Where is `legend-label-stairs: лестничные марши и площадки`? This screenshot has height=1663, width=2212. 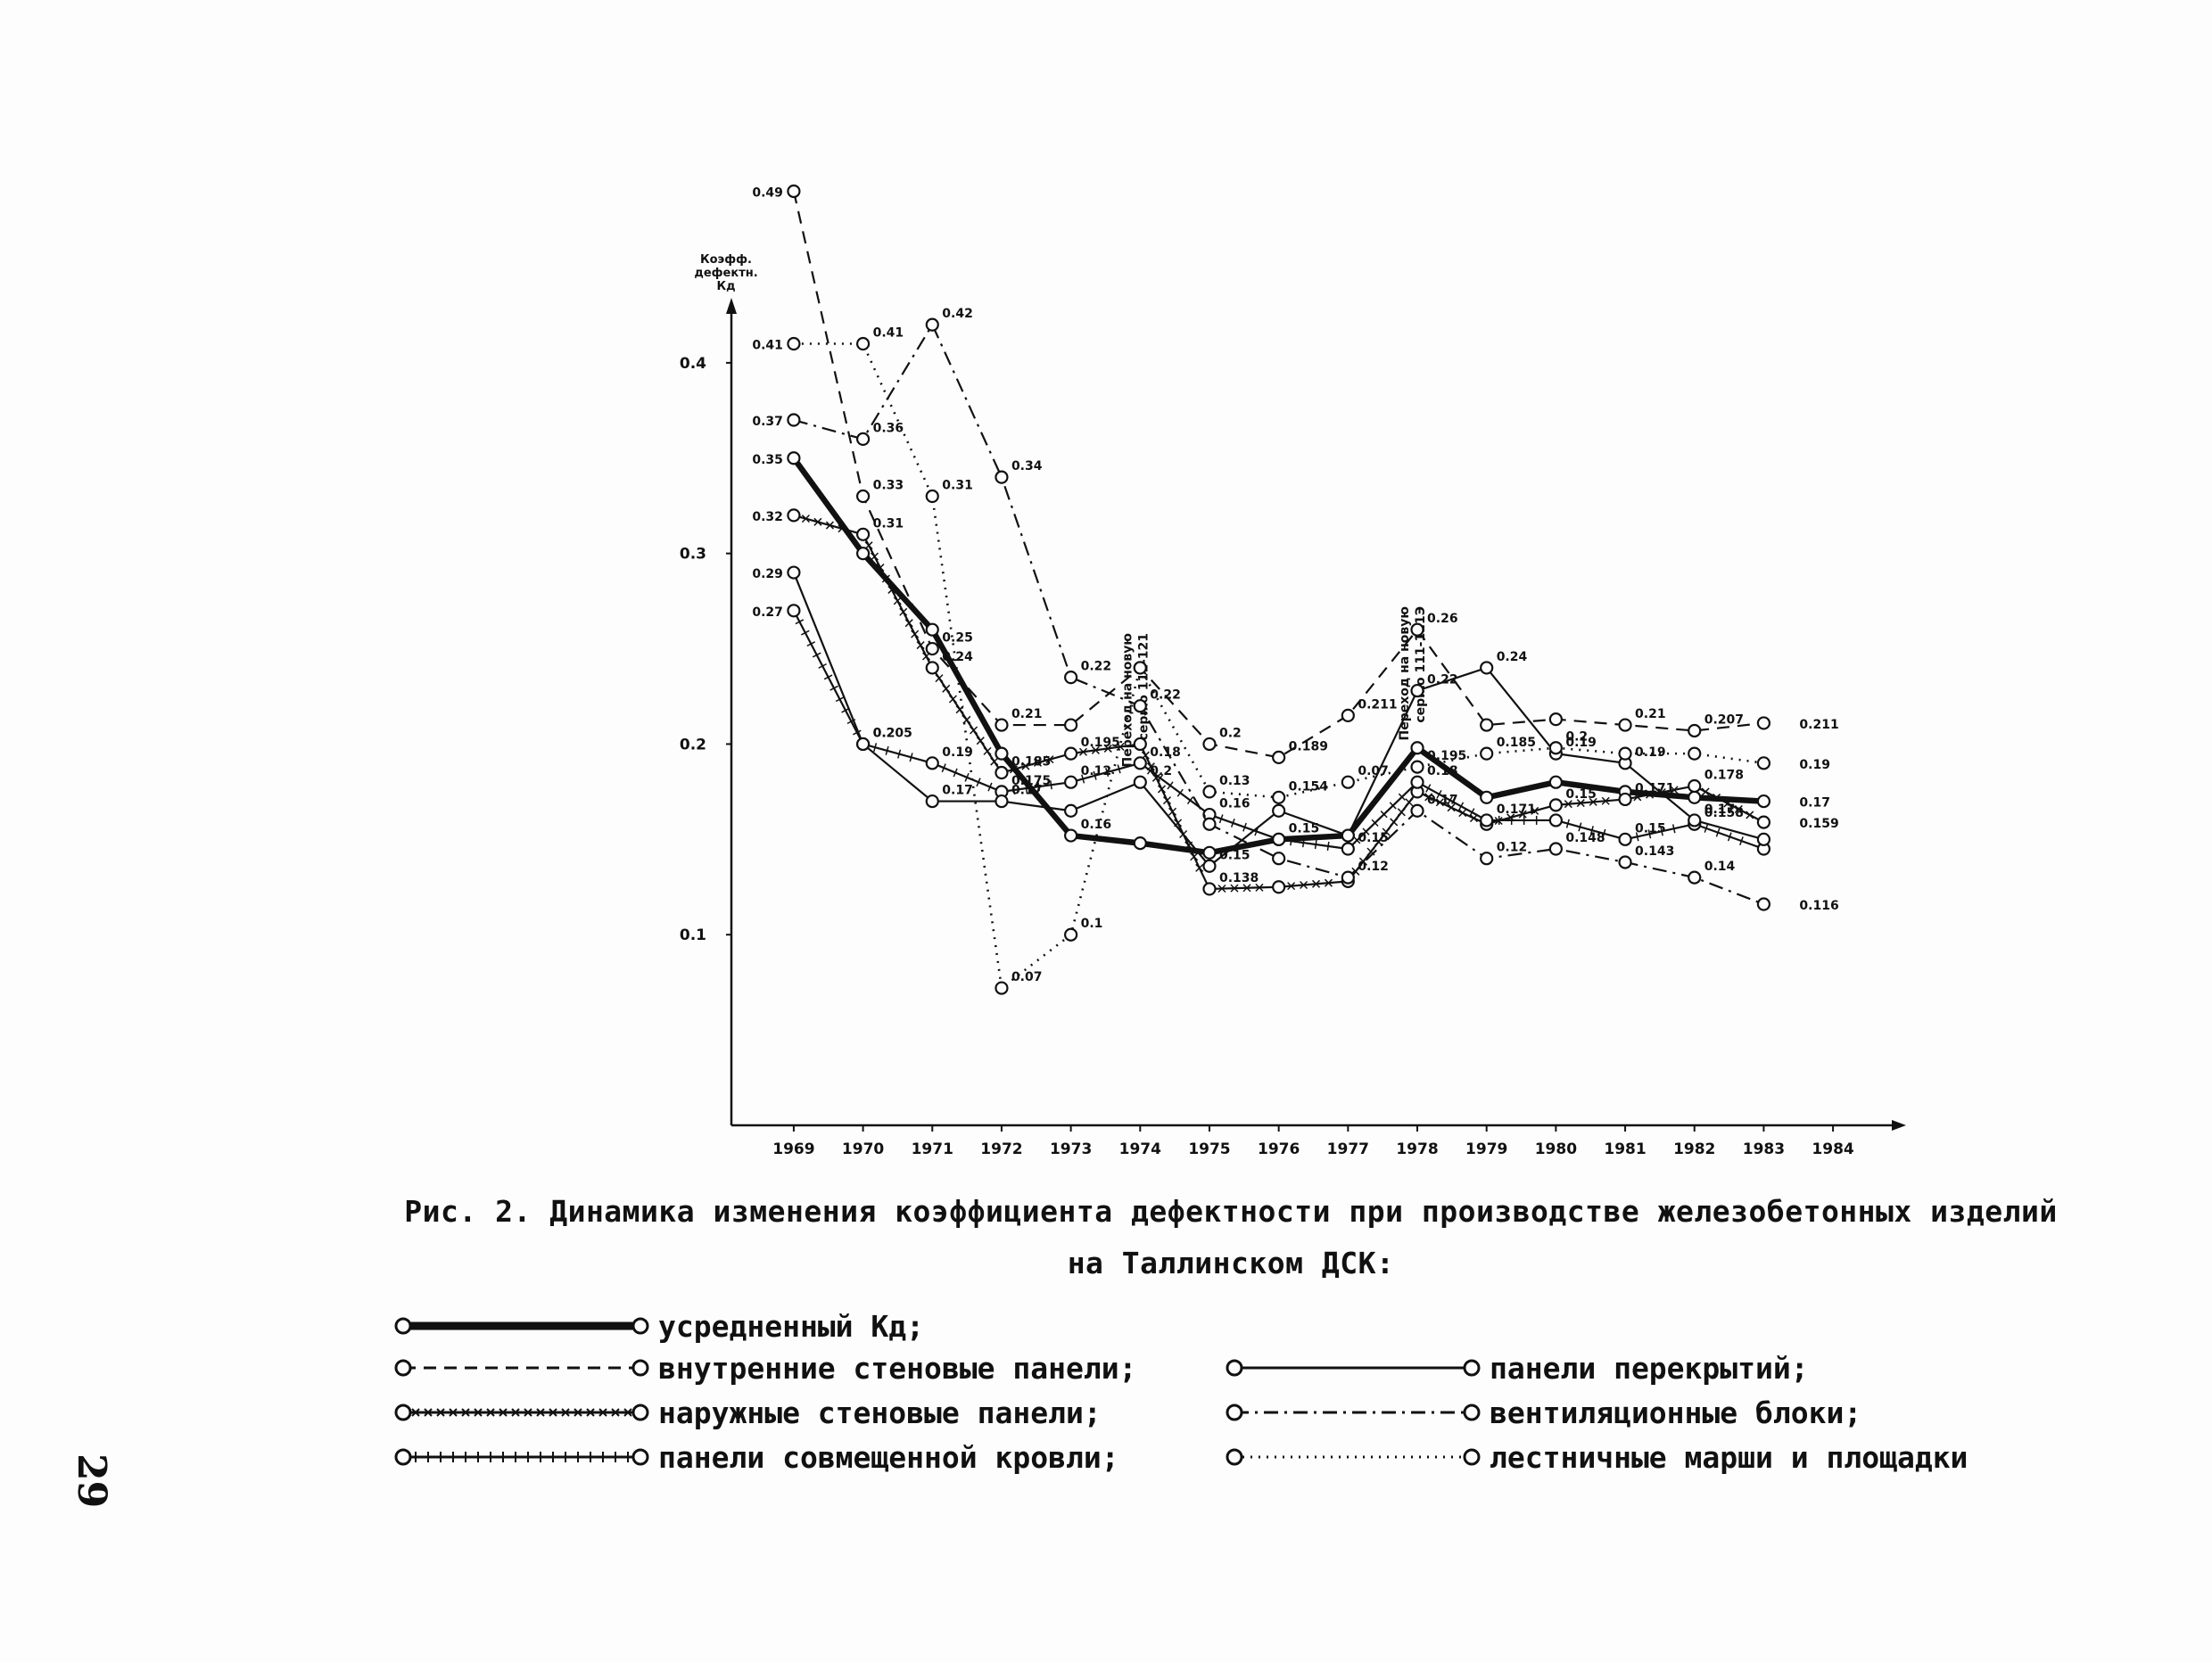 legend-label-stairs: лестничные марши и площадки is located at coordinates (1730, 1457).